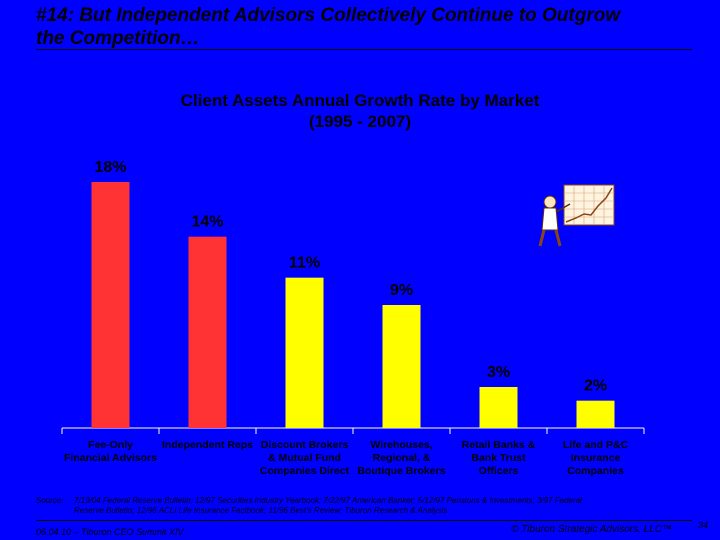 The image size is (720, 540). Describe the element at coordinates (402, 458) in the screenshot. I see `category-label-4: Regional, &` at that location.